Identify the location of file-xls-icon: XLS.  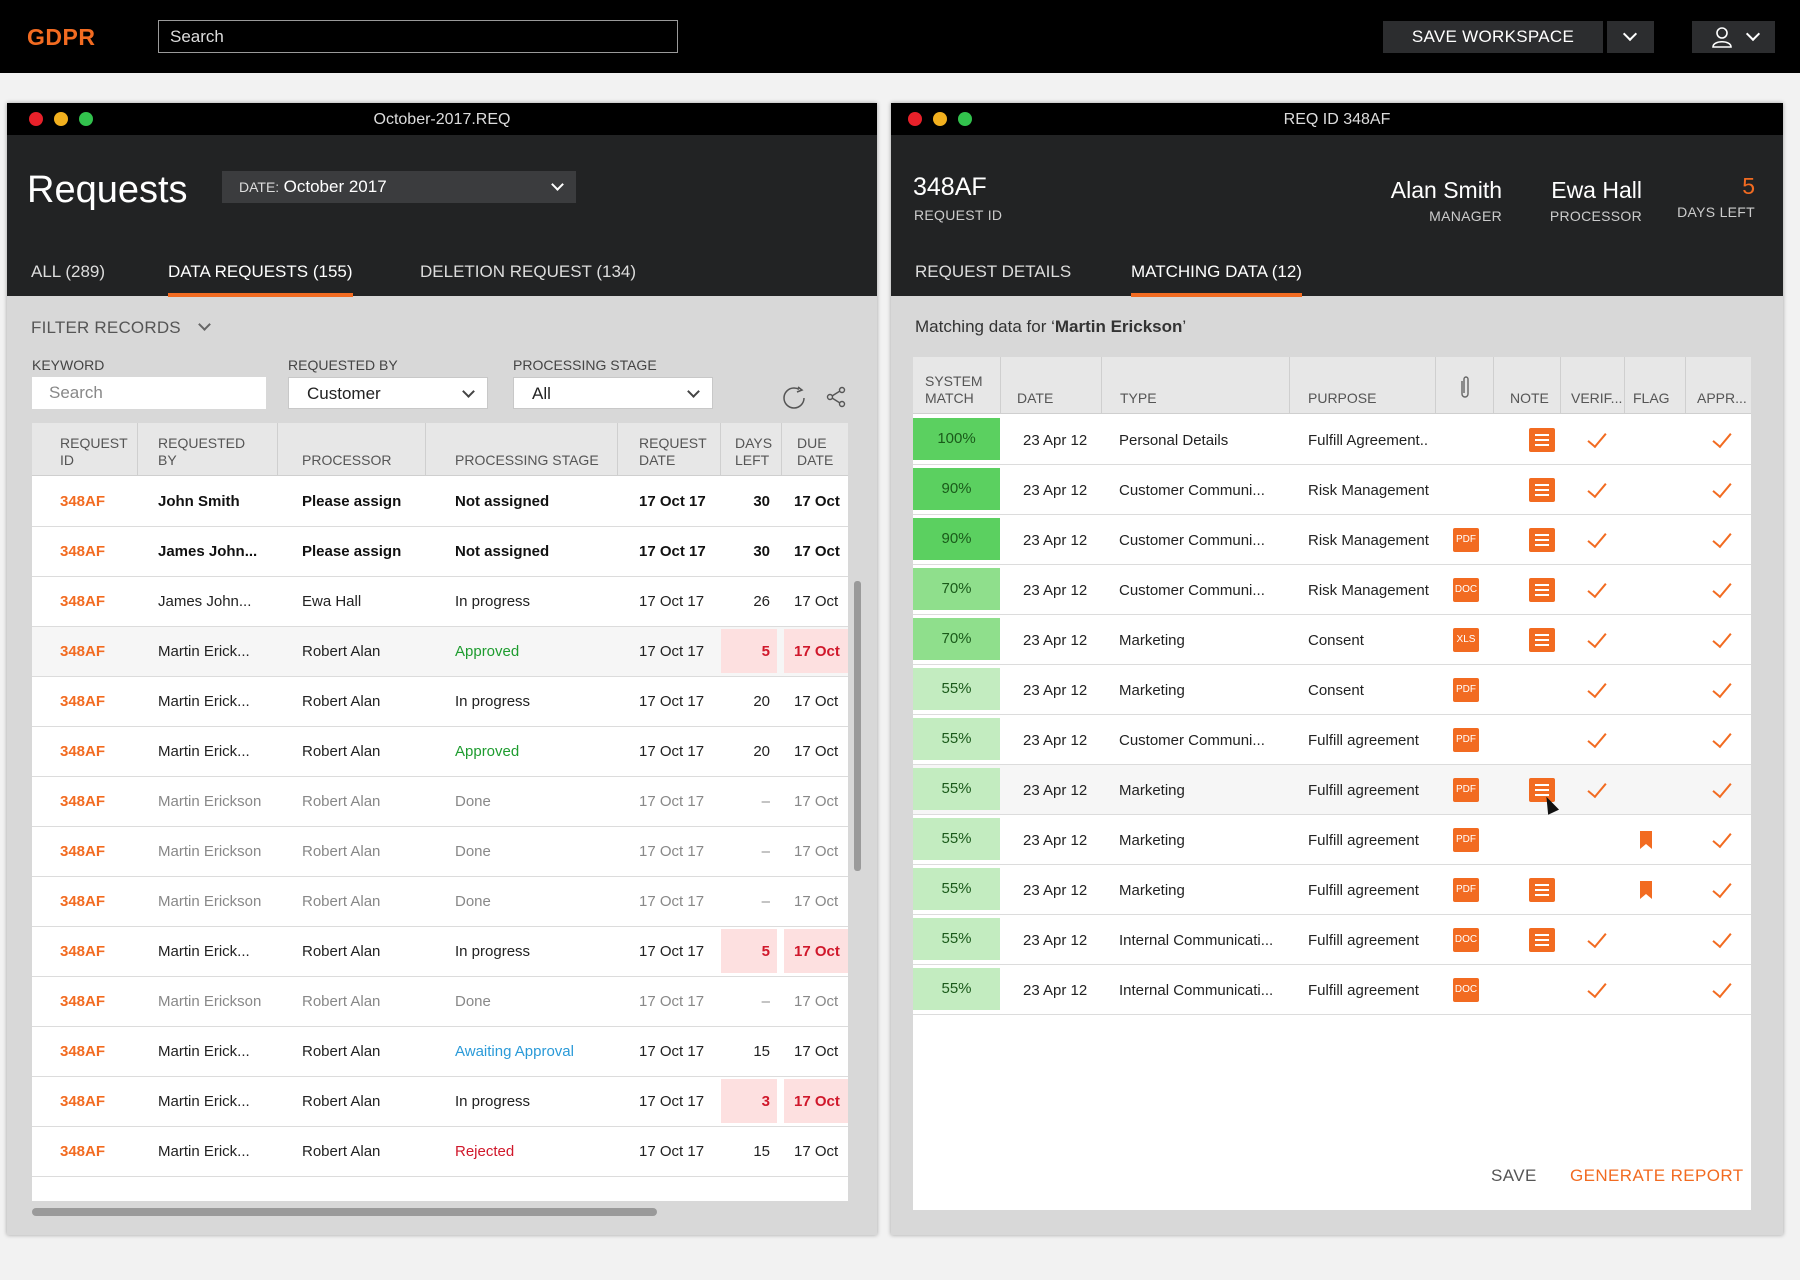
(1466, 640).